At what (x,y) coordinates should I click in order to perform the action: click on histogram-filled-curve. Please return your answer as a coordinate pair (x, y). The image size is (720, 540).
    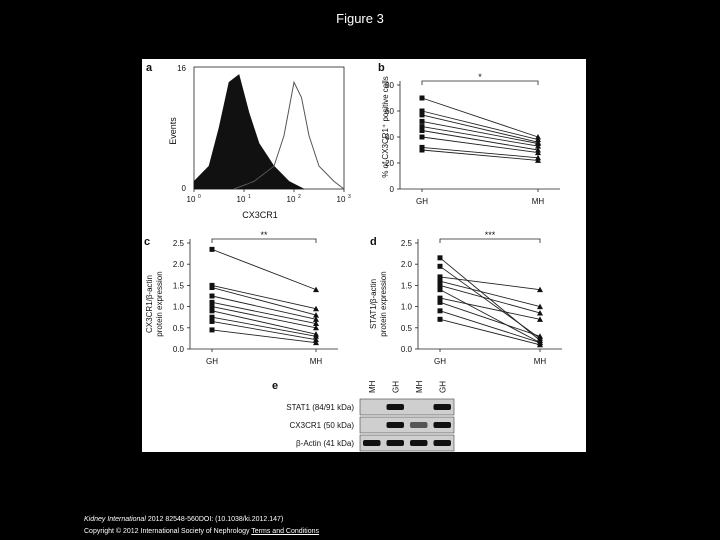
    Looking at the image, I should click on (249, 132).